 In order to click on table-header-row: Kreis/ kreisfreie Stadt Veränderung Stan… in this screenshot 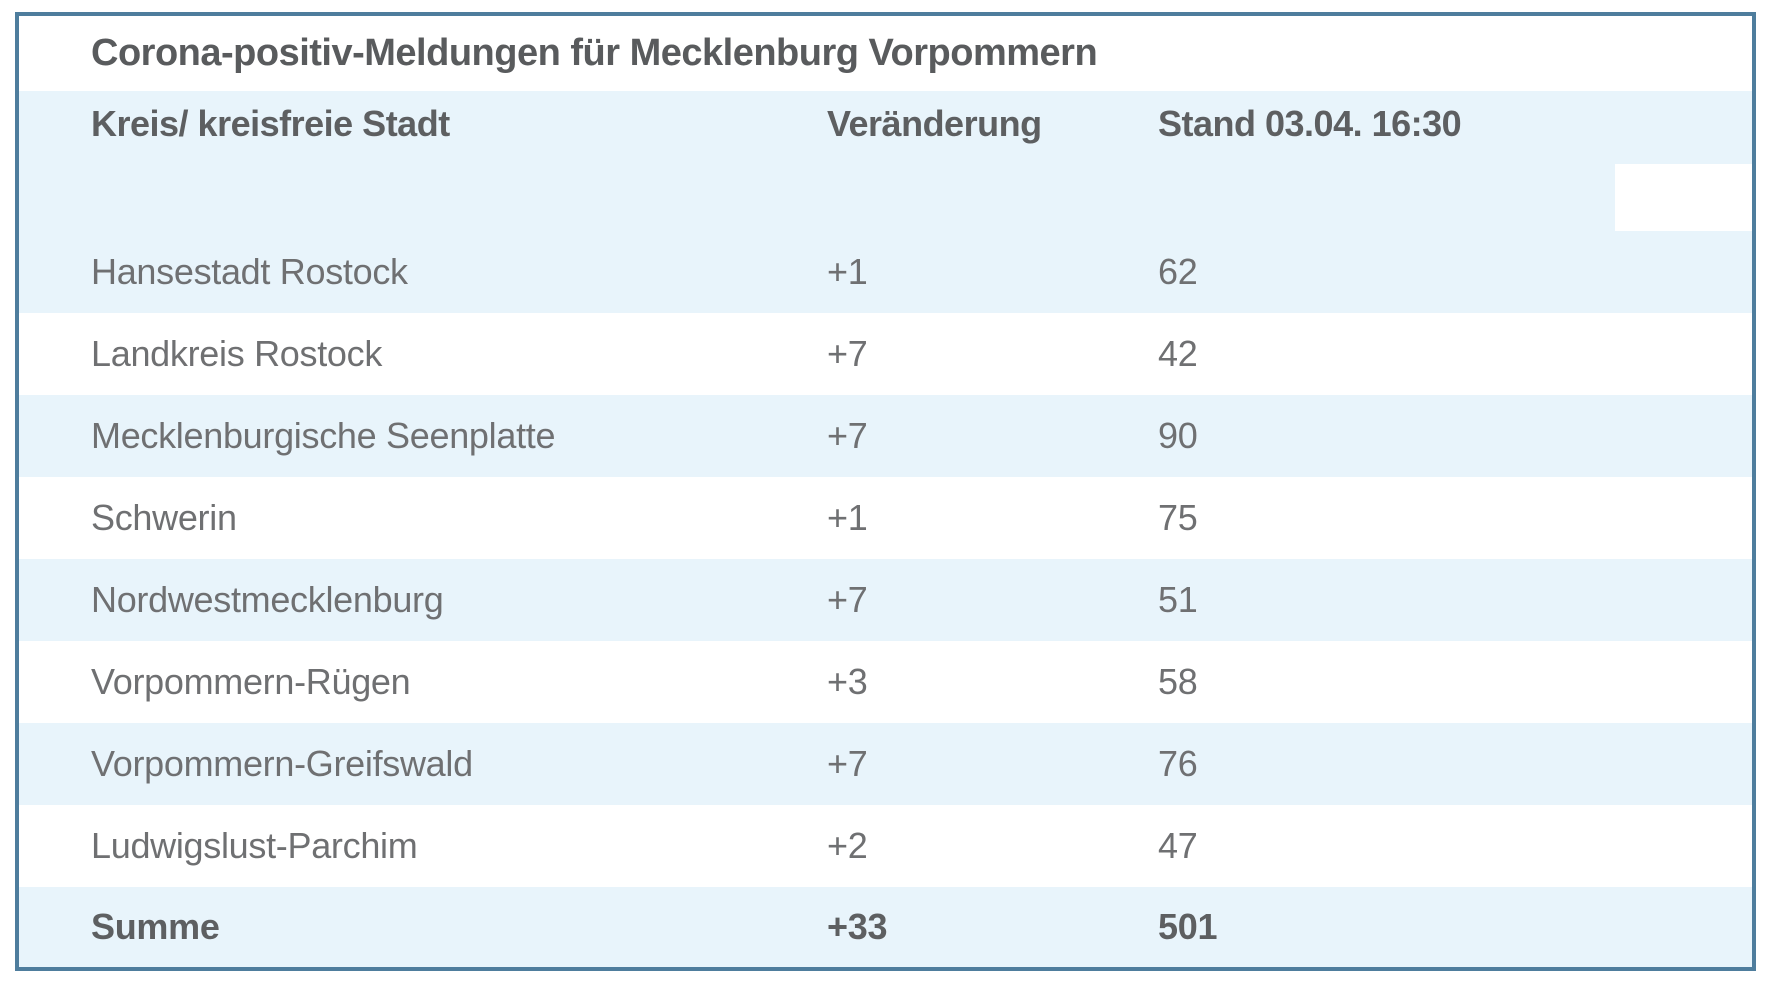, I will do `click(885, 161)`.